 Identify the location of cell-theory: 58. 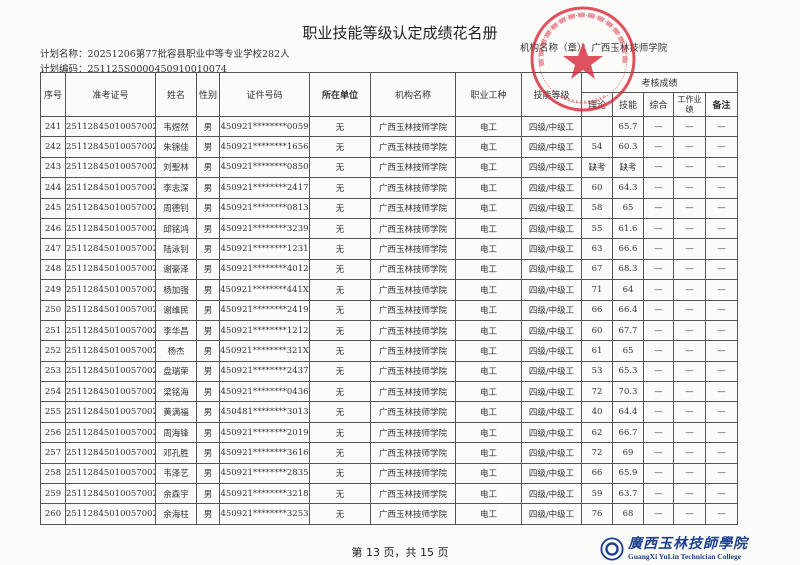
(597, 208).